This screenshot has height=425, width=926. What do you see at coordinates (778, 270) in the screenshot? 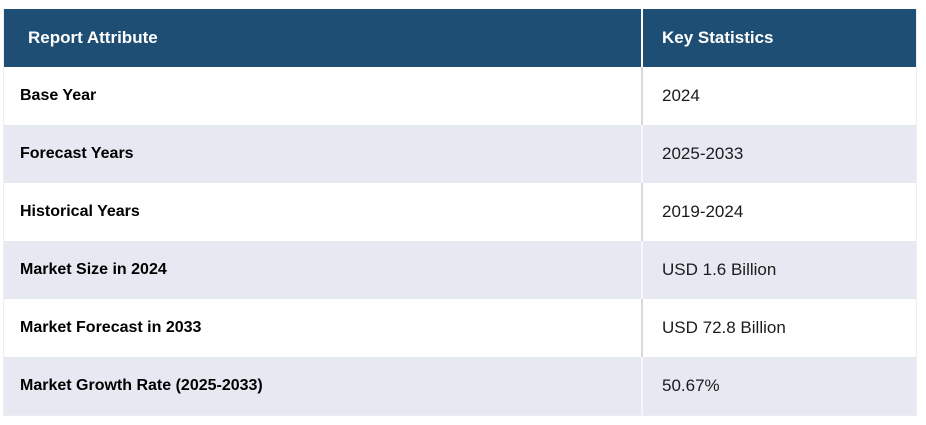
I see `value-cell: USD 1.6 Billion` at bounding box center [778, 270].